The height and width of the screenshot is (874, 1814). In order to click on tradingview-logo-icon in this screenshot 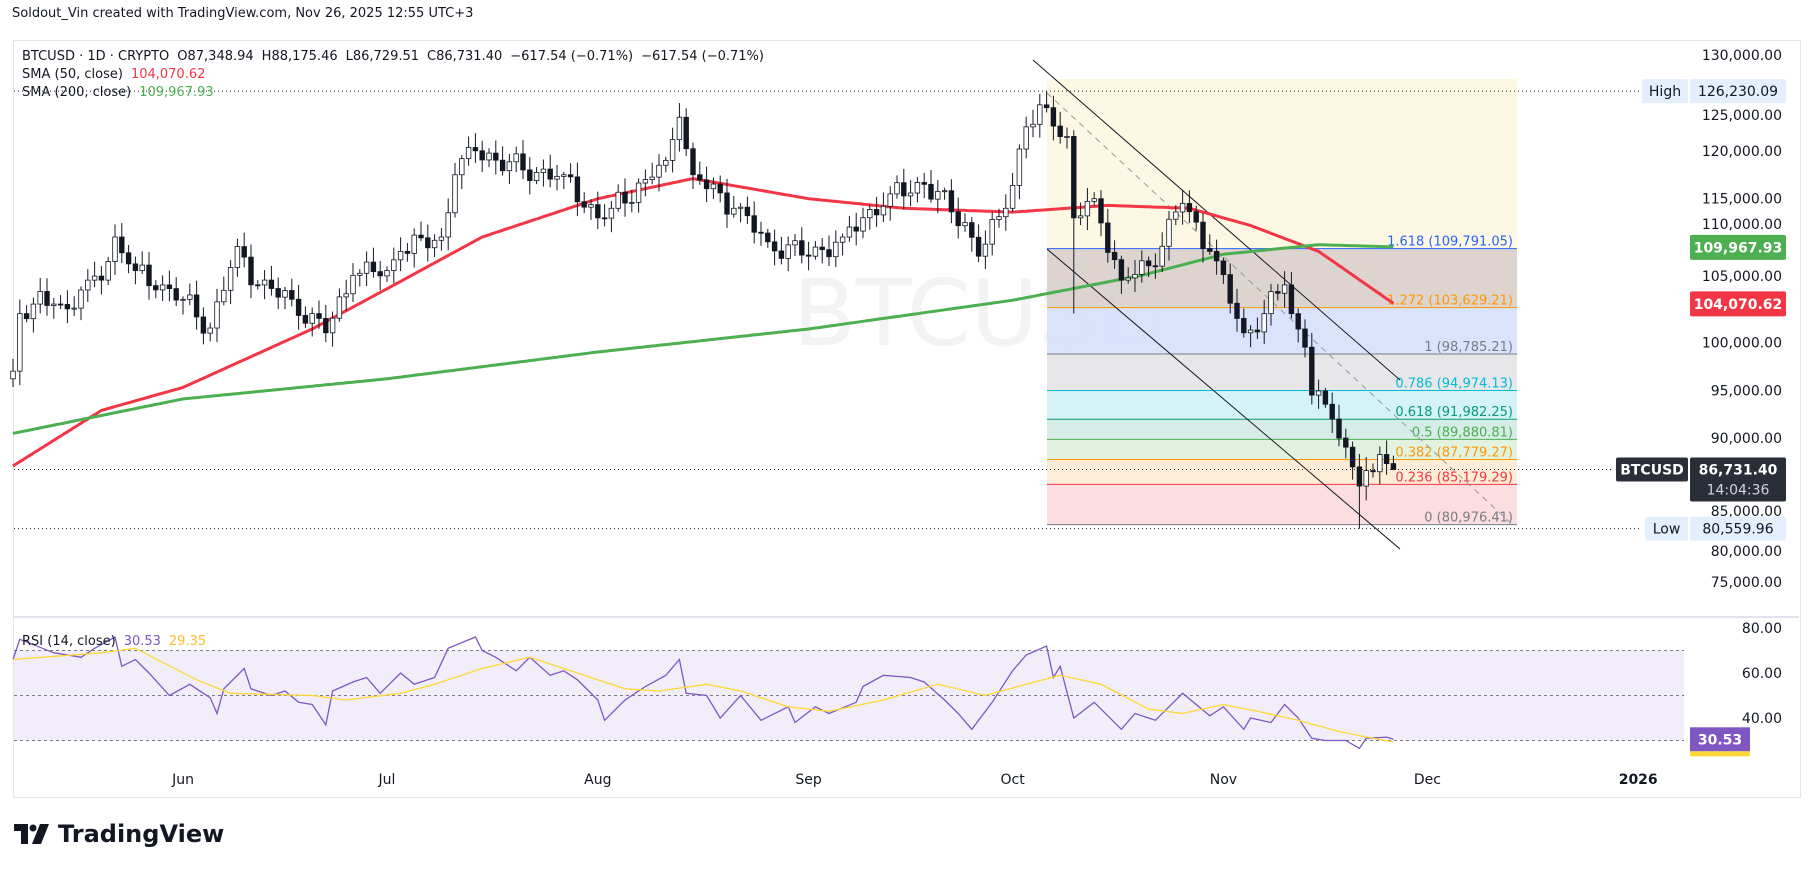, I will do `click(31, 834)`.